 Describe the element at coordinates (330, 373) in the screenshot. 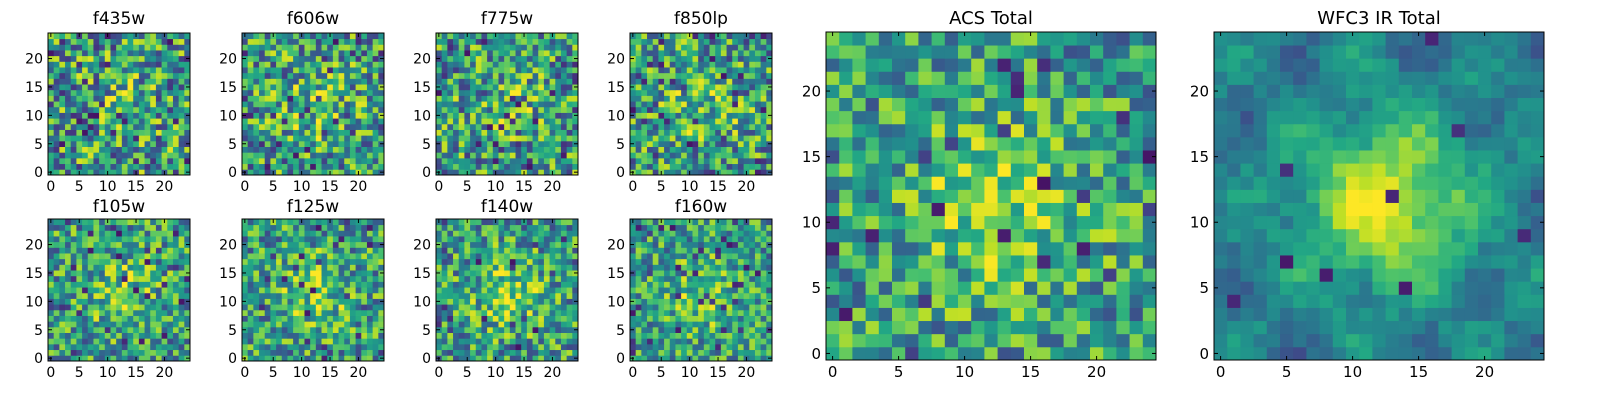

I see `x-tick-label: 15` at that location.